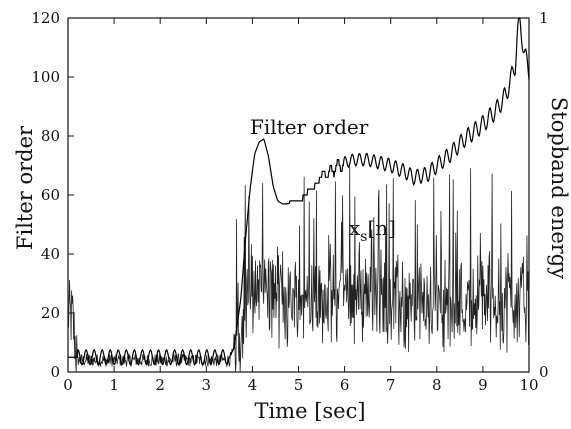 The image size is (571, 429). What do you see at coordinates (437, 385) in the screenshot?
I see `x-tick-label: 8` at bounding box center [437, 385].